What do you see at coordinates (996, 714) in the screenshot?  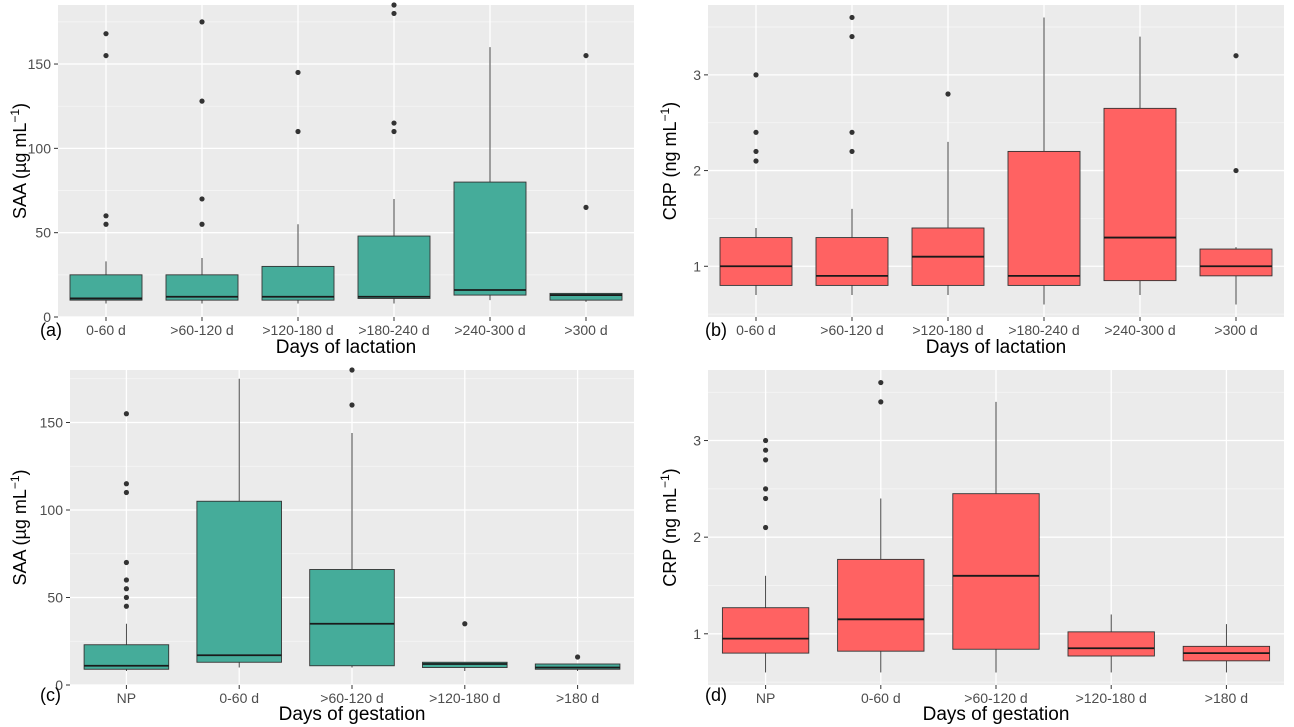 I see `x-axis-title: Days of gestation` at bounding box center [996, 714].